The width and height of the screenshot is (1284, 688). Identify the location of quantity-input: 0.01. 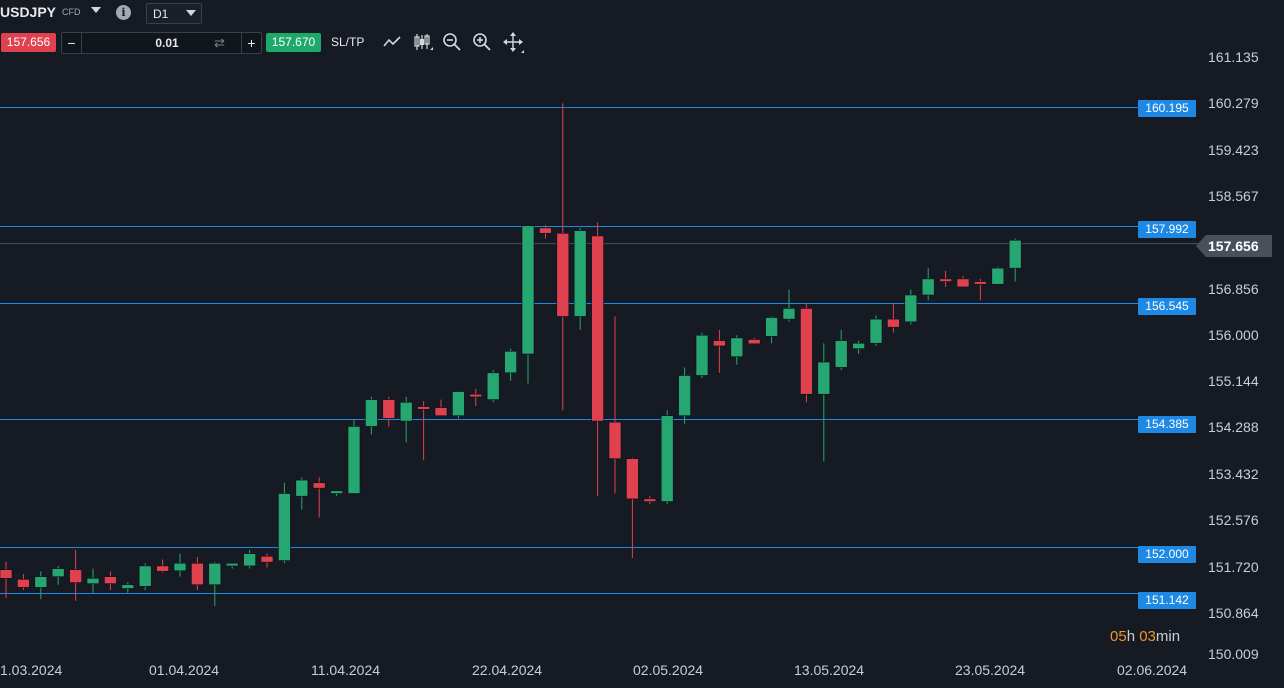
(167, 43).